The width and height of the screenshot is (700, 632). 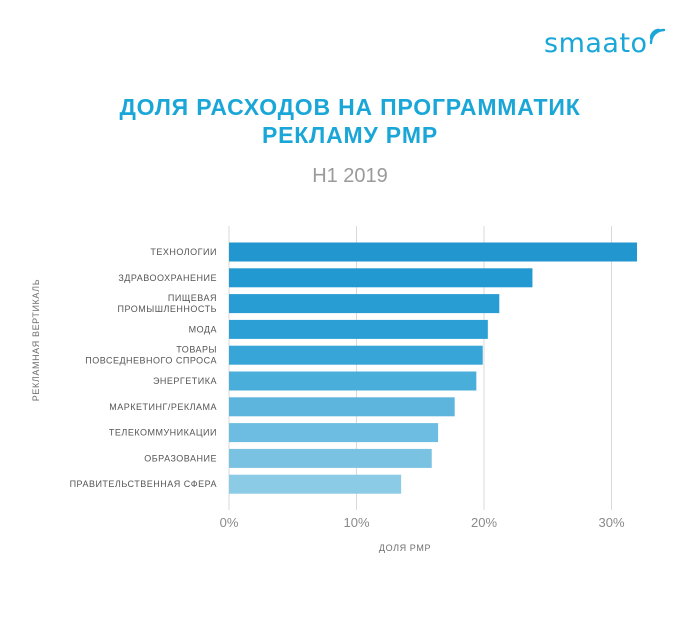 What do you see at coordinates (167, 278) in the screenshot?
I see `category-label: ЗДРАВООХРАНЕНИЕ` at bounding box center [167, 278].